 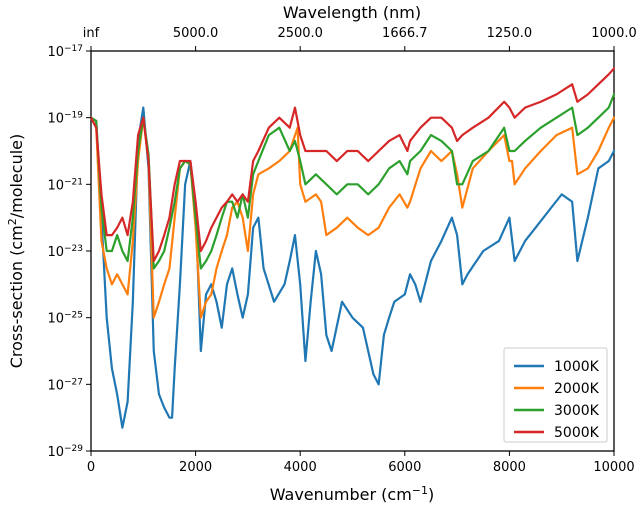 What do you see at coordinates (360, 38) in the screenshot?
I see `x-axis-top: inf 5000.0 2500.0 1666.7 1250.0 1000.0` at bounding box center [360, 38].